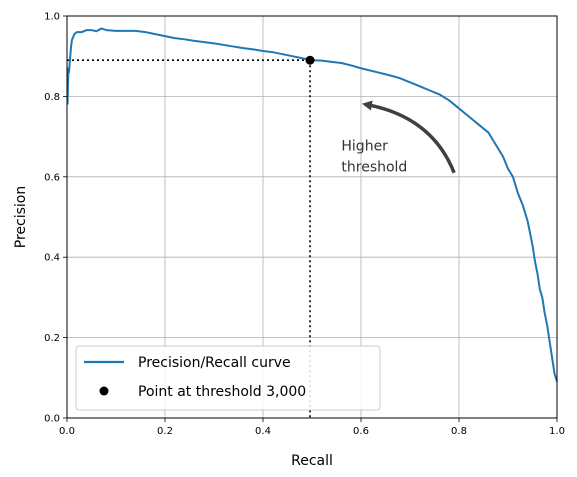  What do you see at coordinates (557, 431) in the screenshot?
I see `x-tick-label: 1.0` at bounding box center [557, 431].